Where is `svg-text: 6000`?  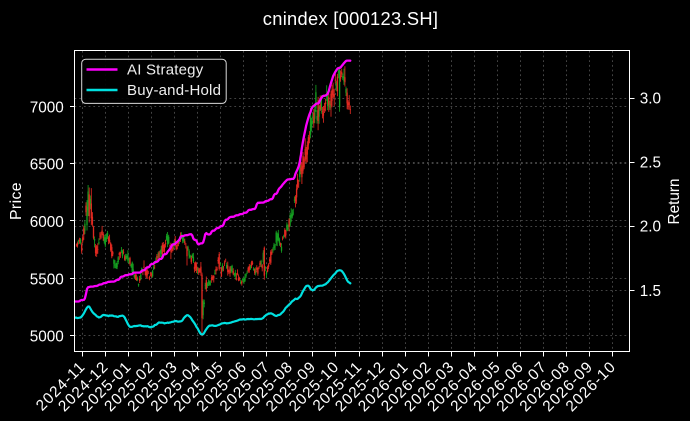
svg-text: 6000 is located at coordinates (47, 222).